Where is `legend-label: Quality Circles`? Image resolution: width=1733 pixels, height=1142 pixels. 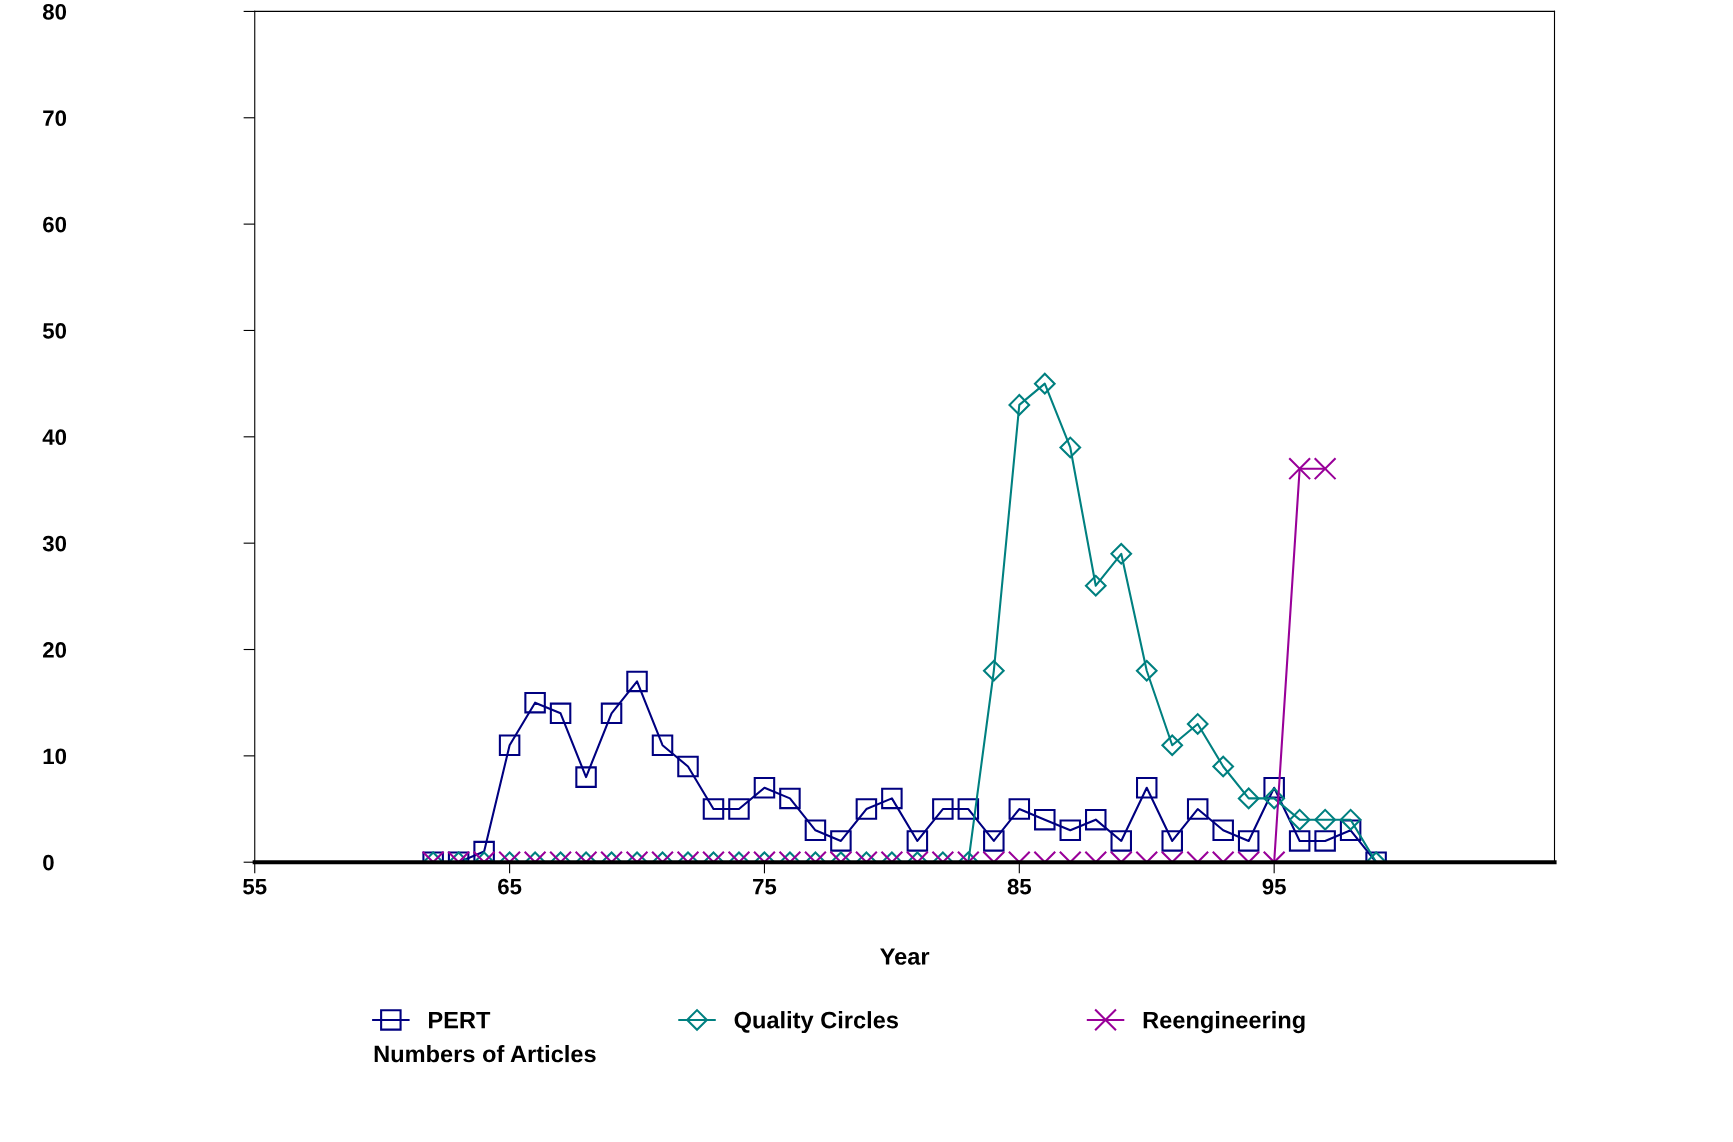 legend-label: Quality Circles is located at coordinates (816, 1022).